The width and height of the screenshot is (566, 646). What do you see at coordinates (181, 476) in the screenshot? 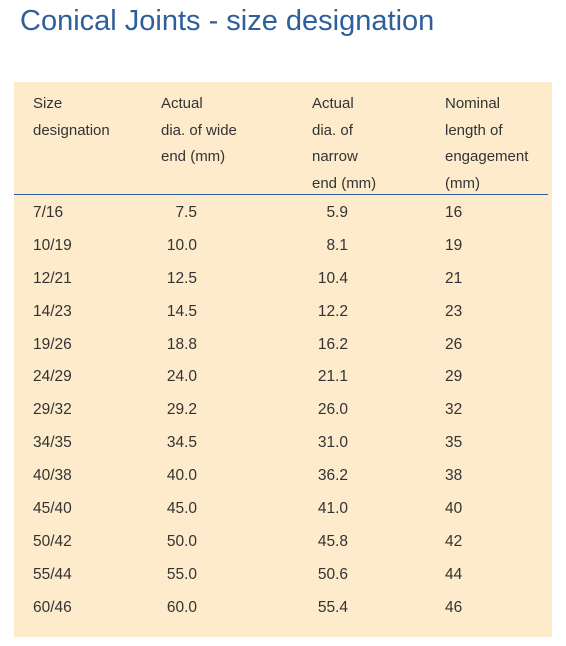
I see `wide-diameter-cell: 40.0` at bounding box center [181, 476].